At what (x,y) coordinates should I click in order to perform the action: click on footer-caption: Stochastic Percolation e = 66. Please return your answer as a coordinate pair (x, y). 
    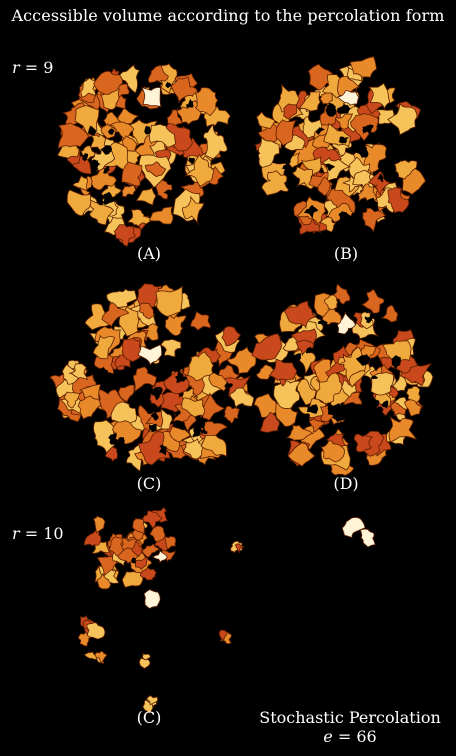
    Looking at the image, I should click on (350, 727).